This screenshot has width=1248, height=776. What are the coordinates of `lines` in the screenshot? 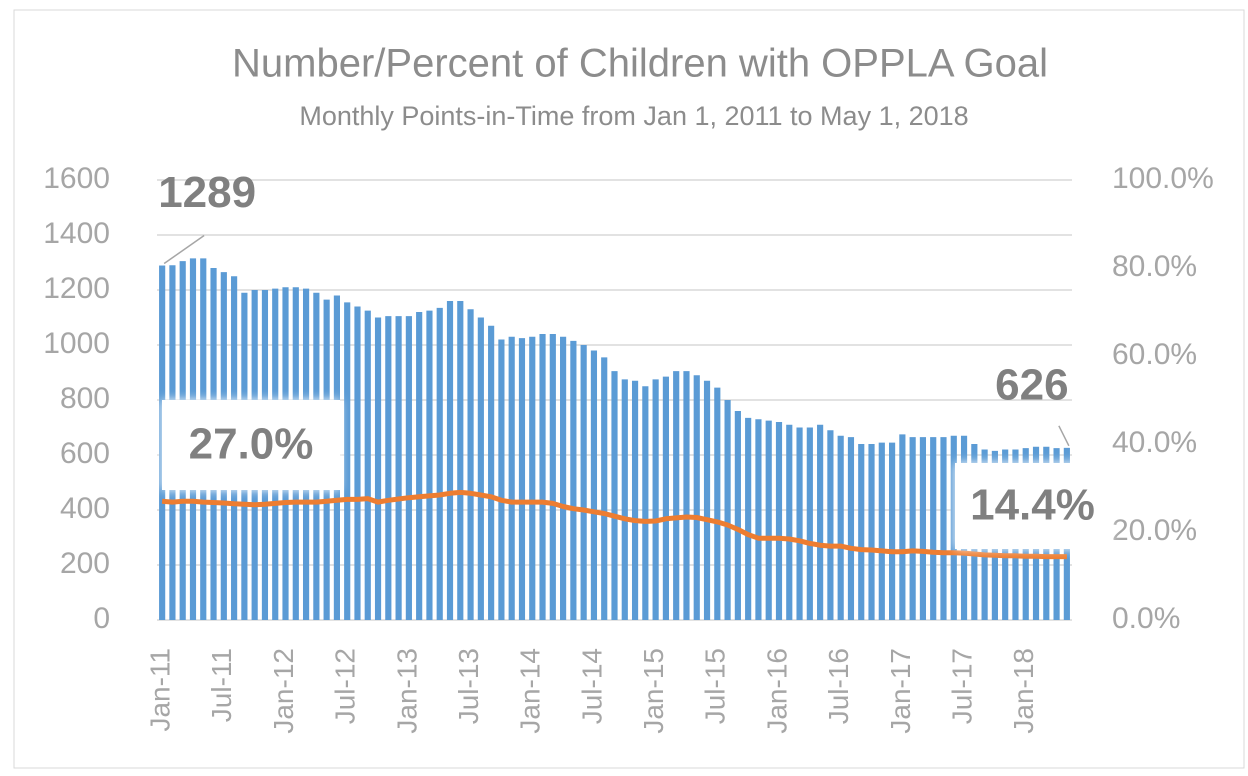 It's located at (614, 524).